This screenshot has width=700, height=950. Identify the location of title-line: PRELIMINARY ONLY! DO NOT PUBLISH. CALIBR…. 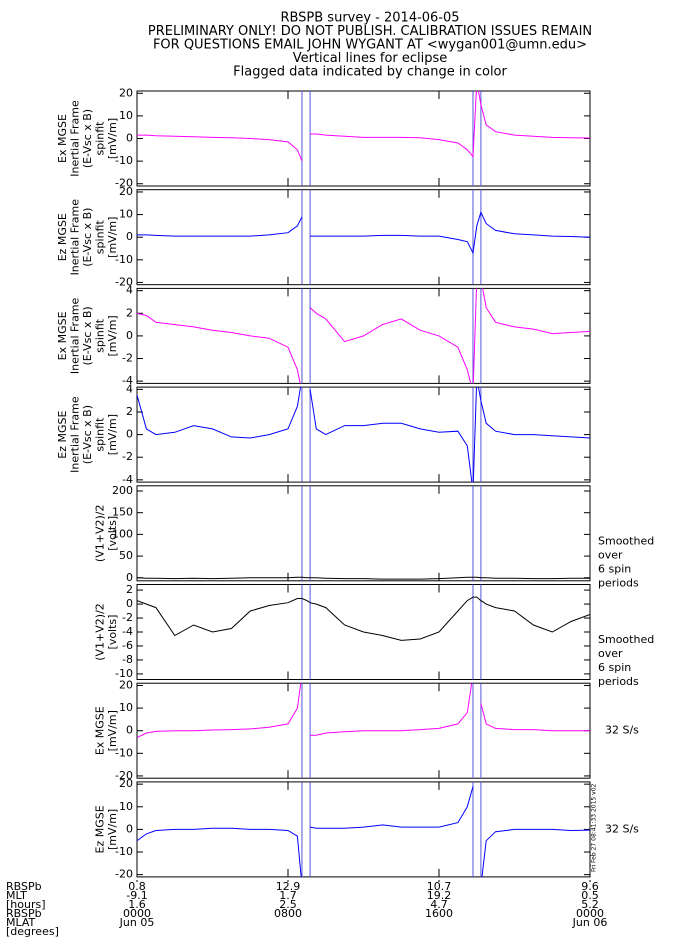
(370, 31).